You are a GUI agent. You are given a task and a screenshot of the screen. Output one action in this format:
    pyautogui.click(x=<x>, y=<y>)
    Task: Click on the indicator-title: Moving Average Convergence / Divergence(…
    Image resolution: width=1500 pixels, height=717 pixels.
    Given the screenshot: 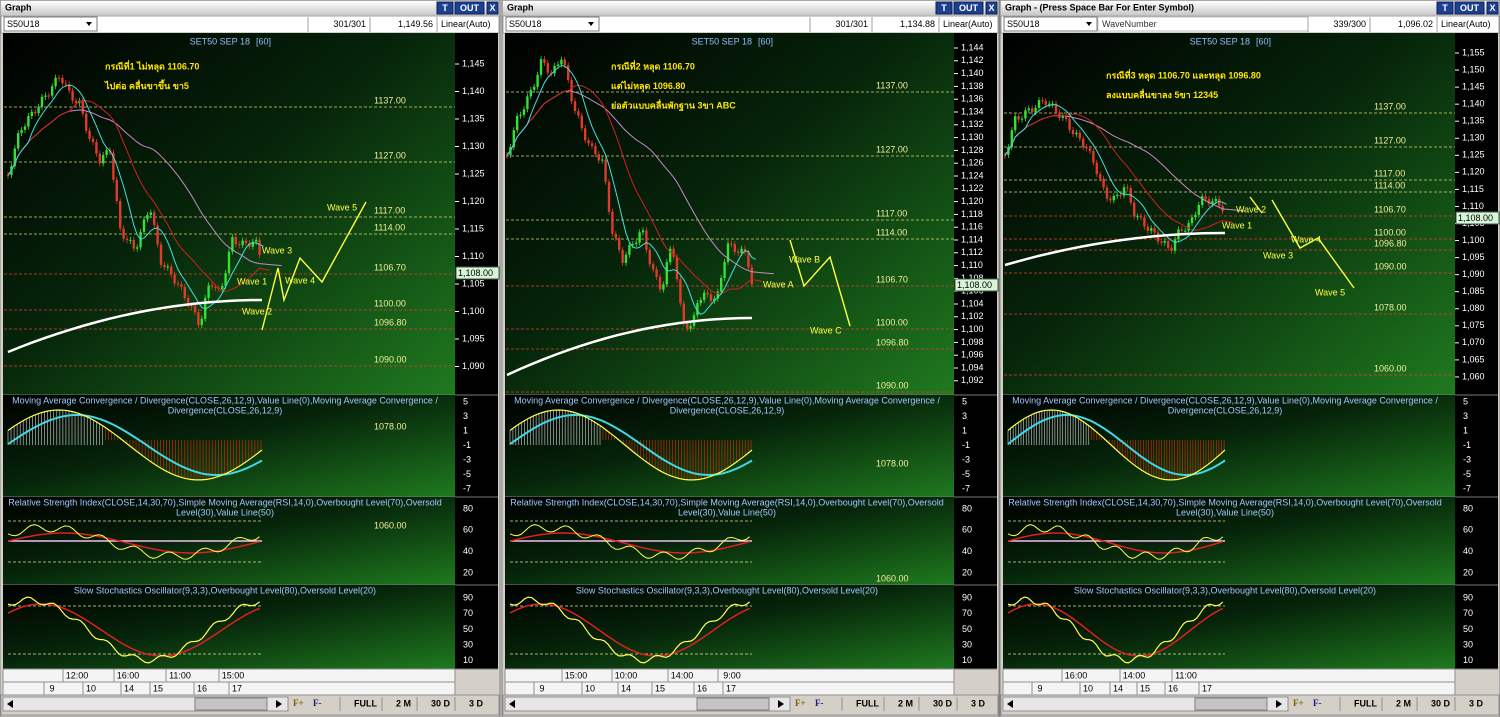 What is the action you would take?
    pyautogui.click(x=727, y=400)
    